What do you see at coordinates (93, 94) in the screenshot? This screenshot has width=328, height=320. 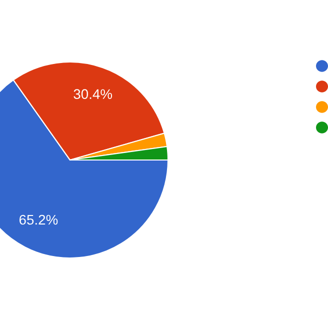 I see `data-label: 30.4%` at bounding box center [93, 94].